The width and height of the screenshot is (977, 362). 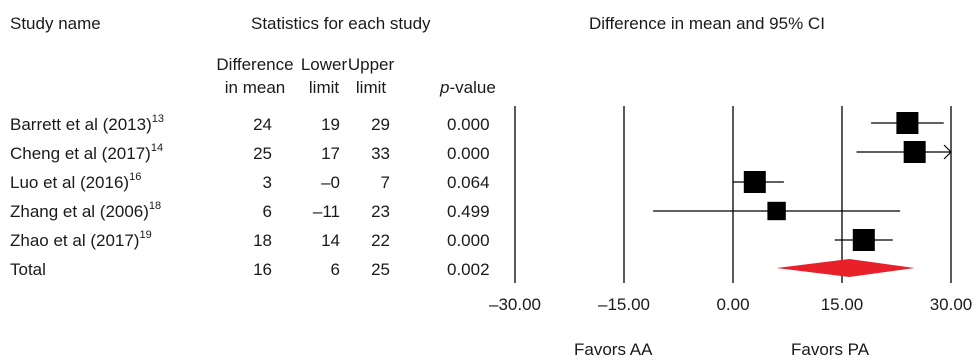 I want to click on ci-clip-arrow, so click(x=947, y=152).